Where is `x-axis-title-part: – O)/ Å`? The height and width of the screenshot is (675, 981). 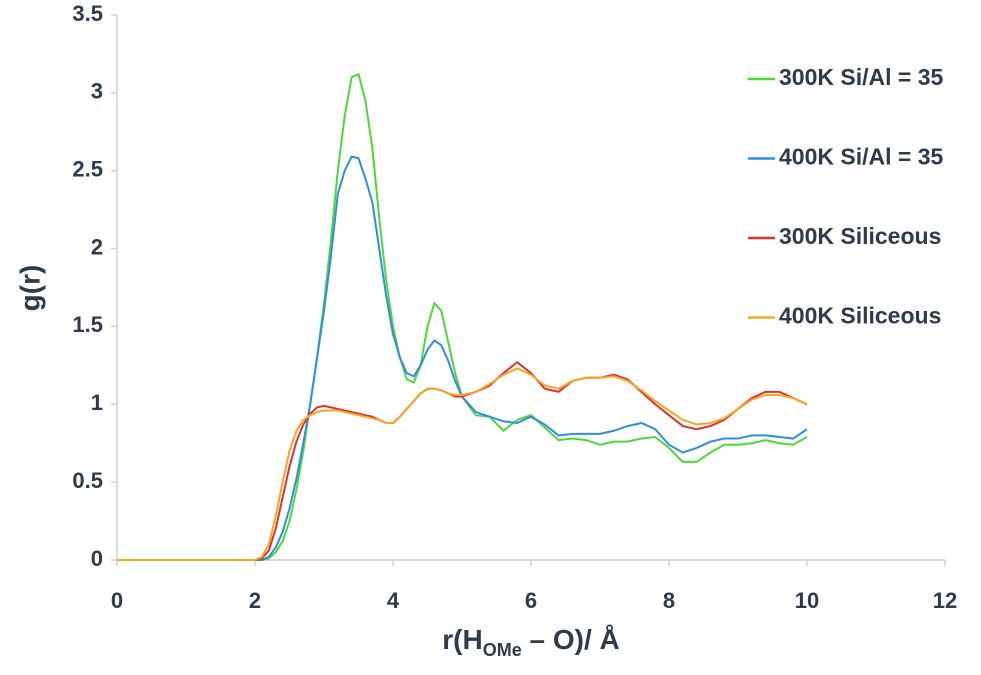
x-axis-title-part: – O)/ Å is located at coordinates (571, 639).